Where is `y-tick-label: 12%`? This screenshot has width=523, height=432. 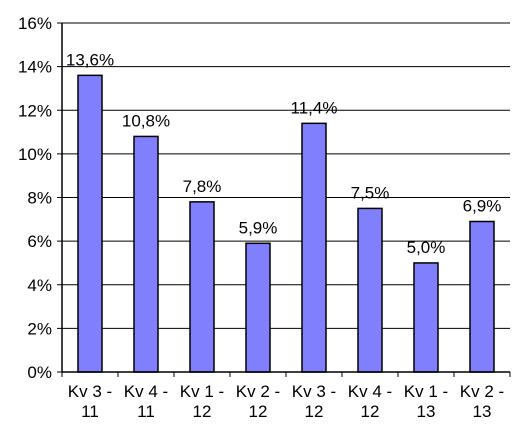 y-tick-label: 12% is located at coordinates (35, 110).